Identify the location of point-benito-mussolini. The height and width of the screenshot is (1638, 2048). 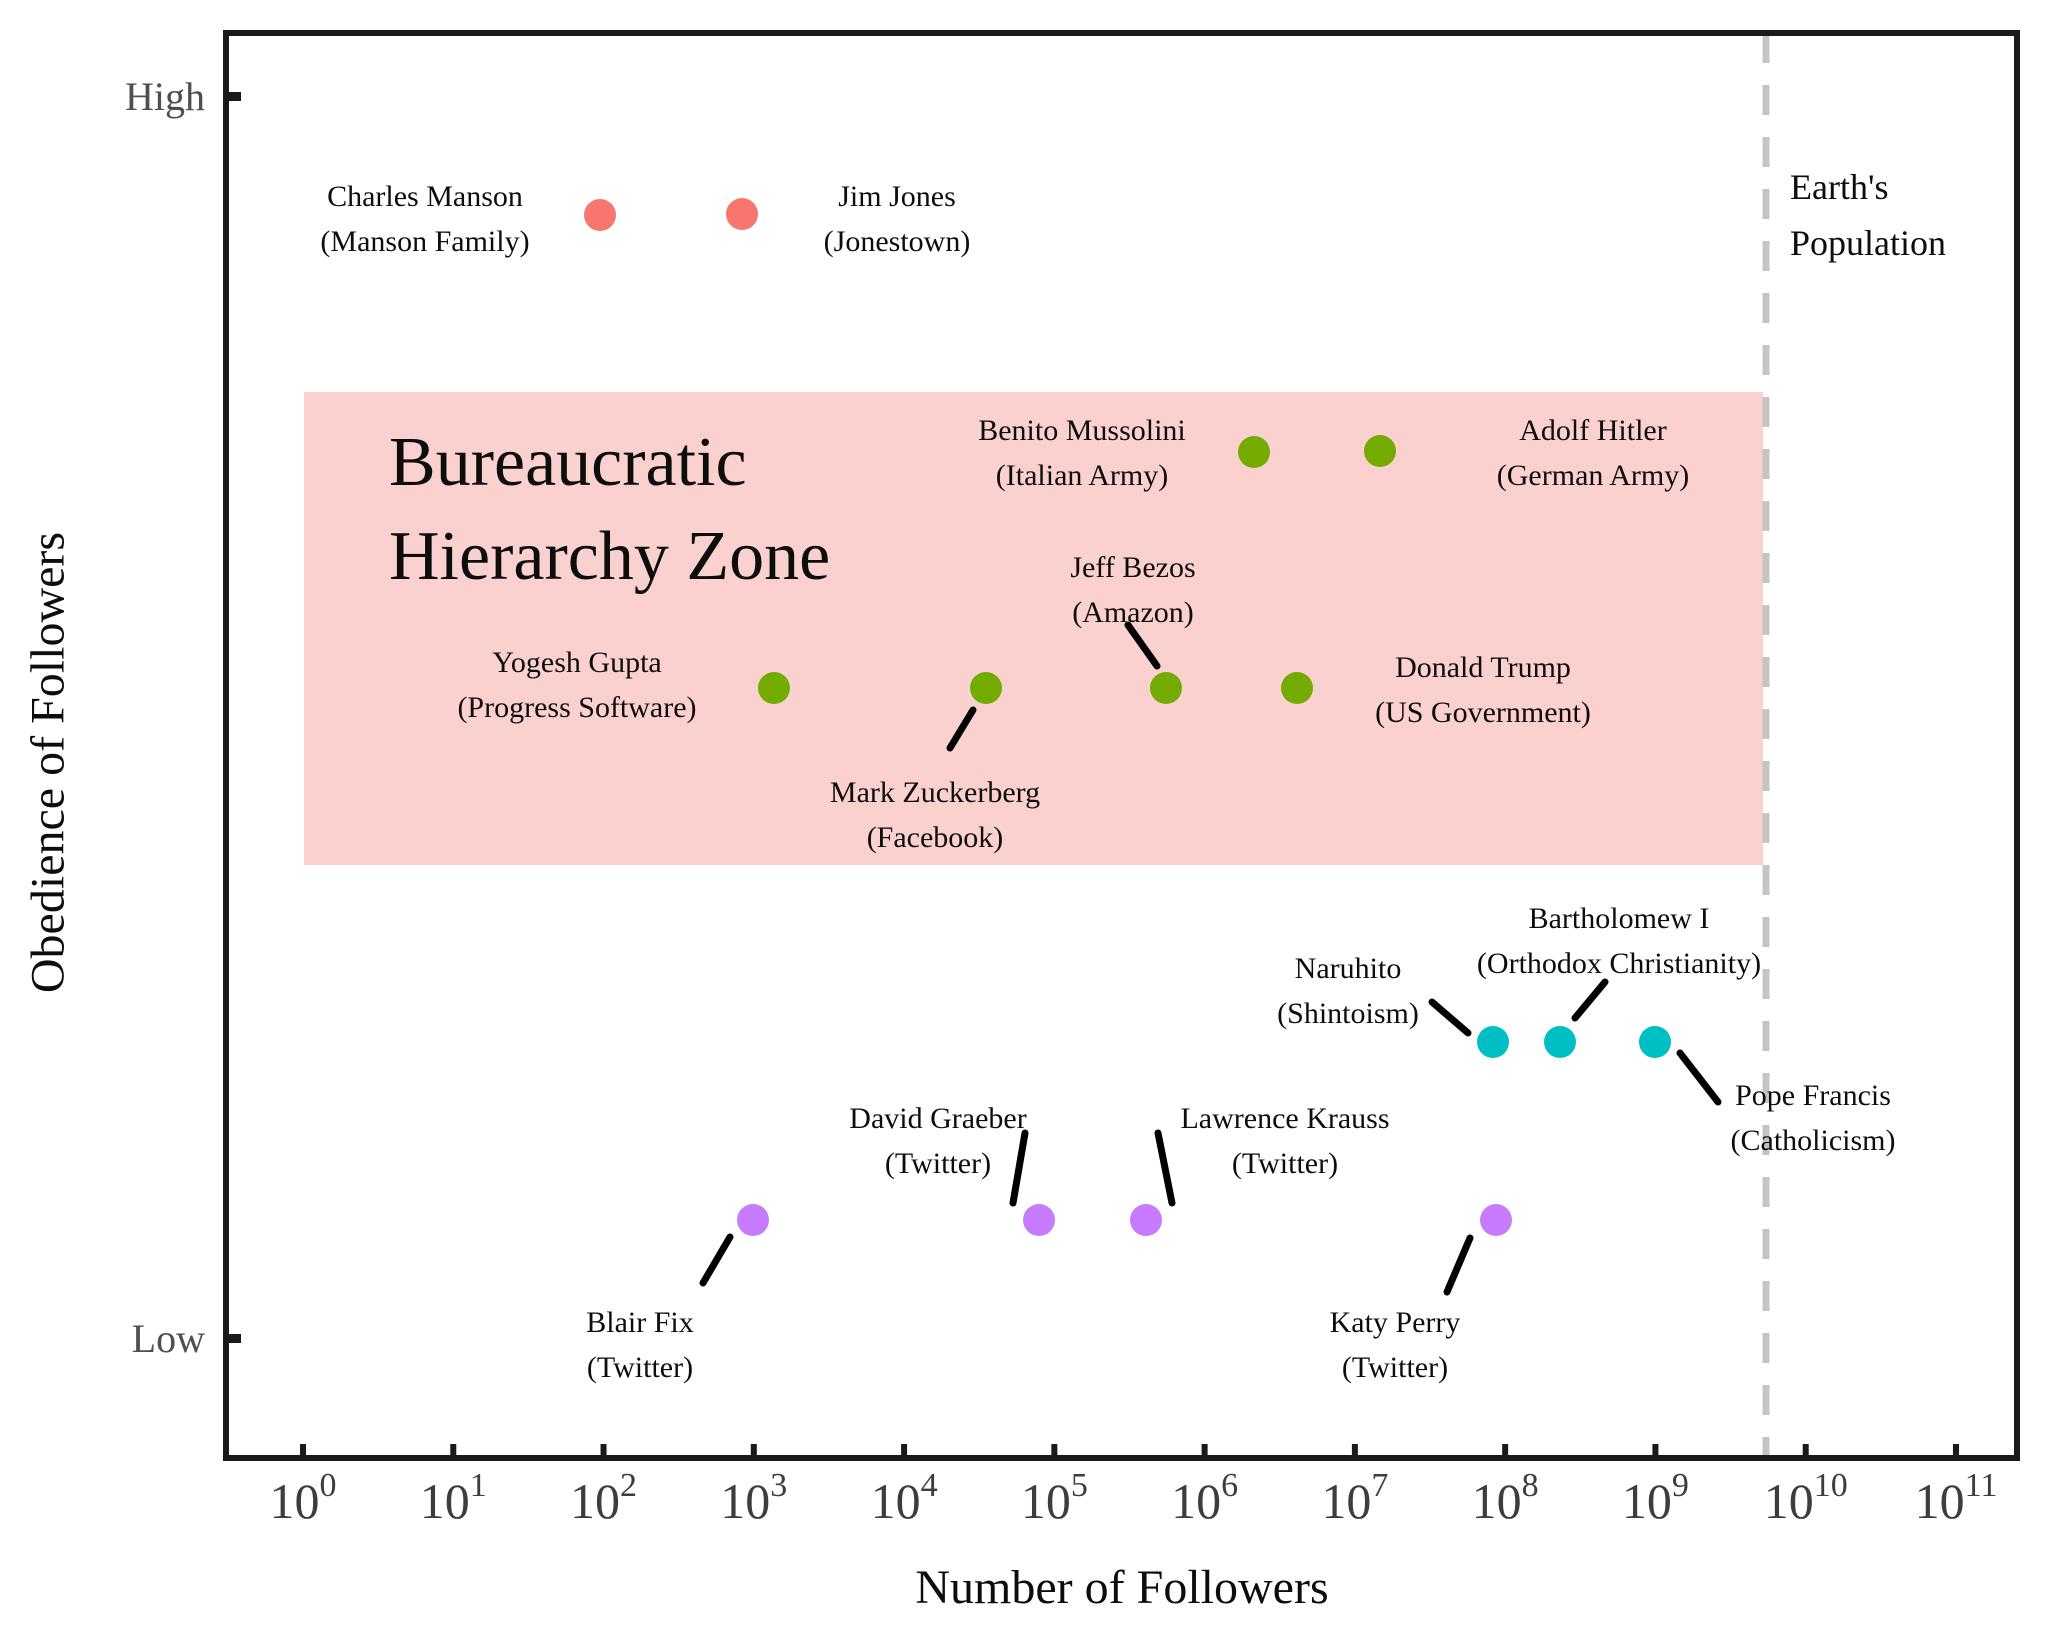
(1254, 452).